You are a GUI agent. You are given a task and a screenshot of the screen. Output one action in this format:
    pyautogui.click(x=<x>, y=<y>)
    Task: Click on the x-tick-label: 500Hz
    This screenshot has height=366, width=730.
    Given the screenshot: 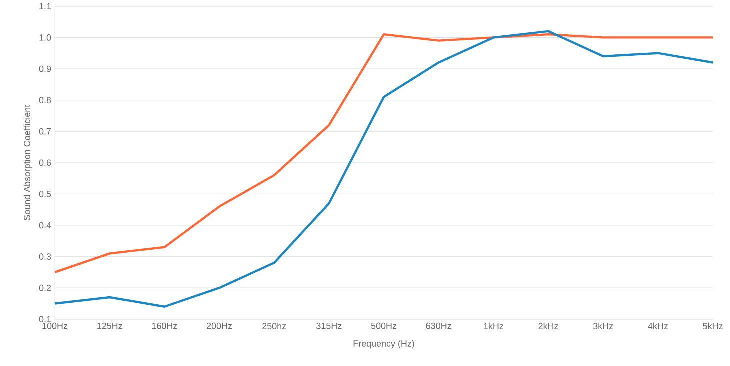 What is the action you would take?
    pyautogui.click(x=384, y=326)
    